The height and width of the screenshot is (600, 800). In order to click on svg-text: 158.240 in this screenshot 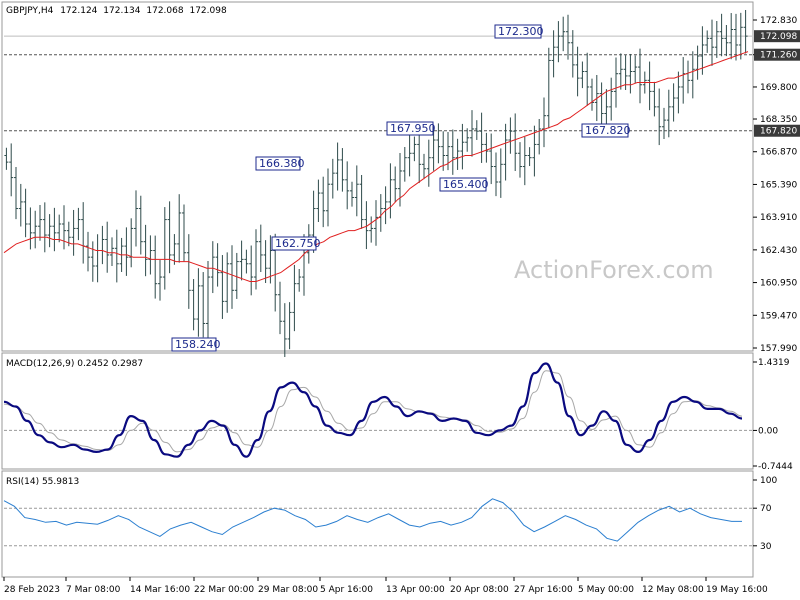, I will do `click(198, 344)`.